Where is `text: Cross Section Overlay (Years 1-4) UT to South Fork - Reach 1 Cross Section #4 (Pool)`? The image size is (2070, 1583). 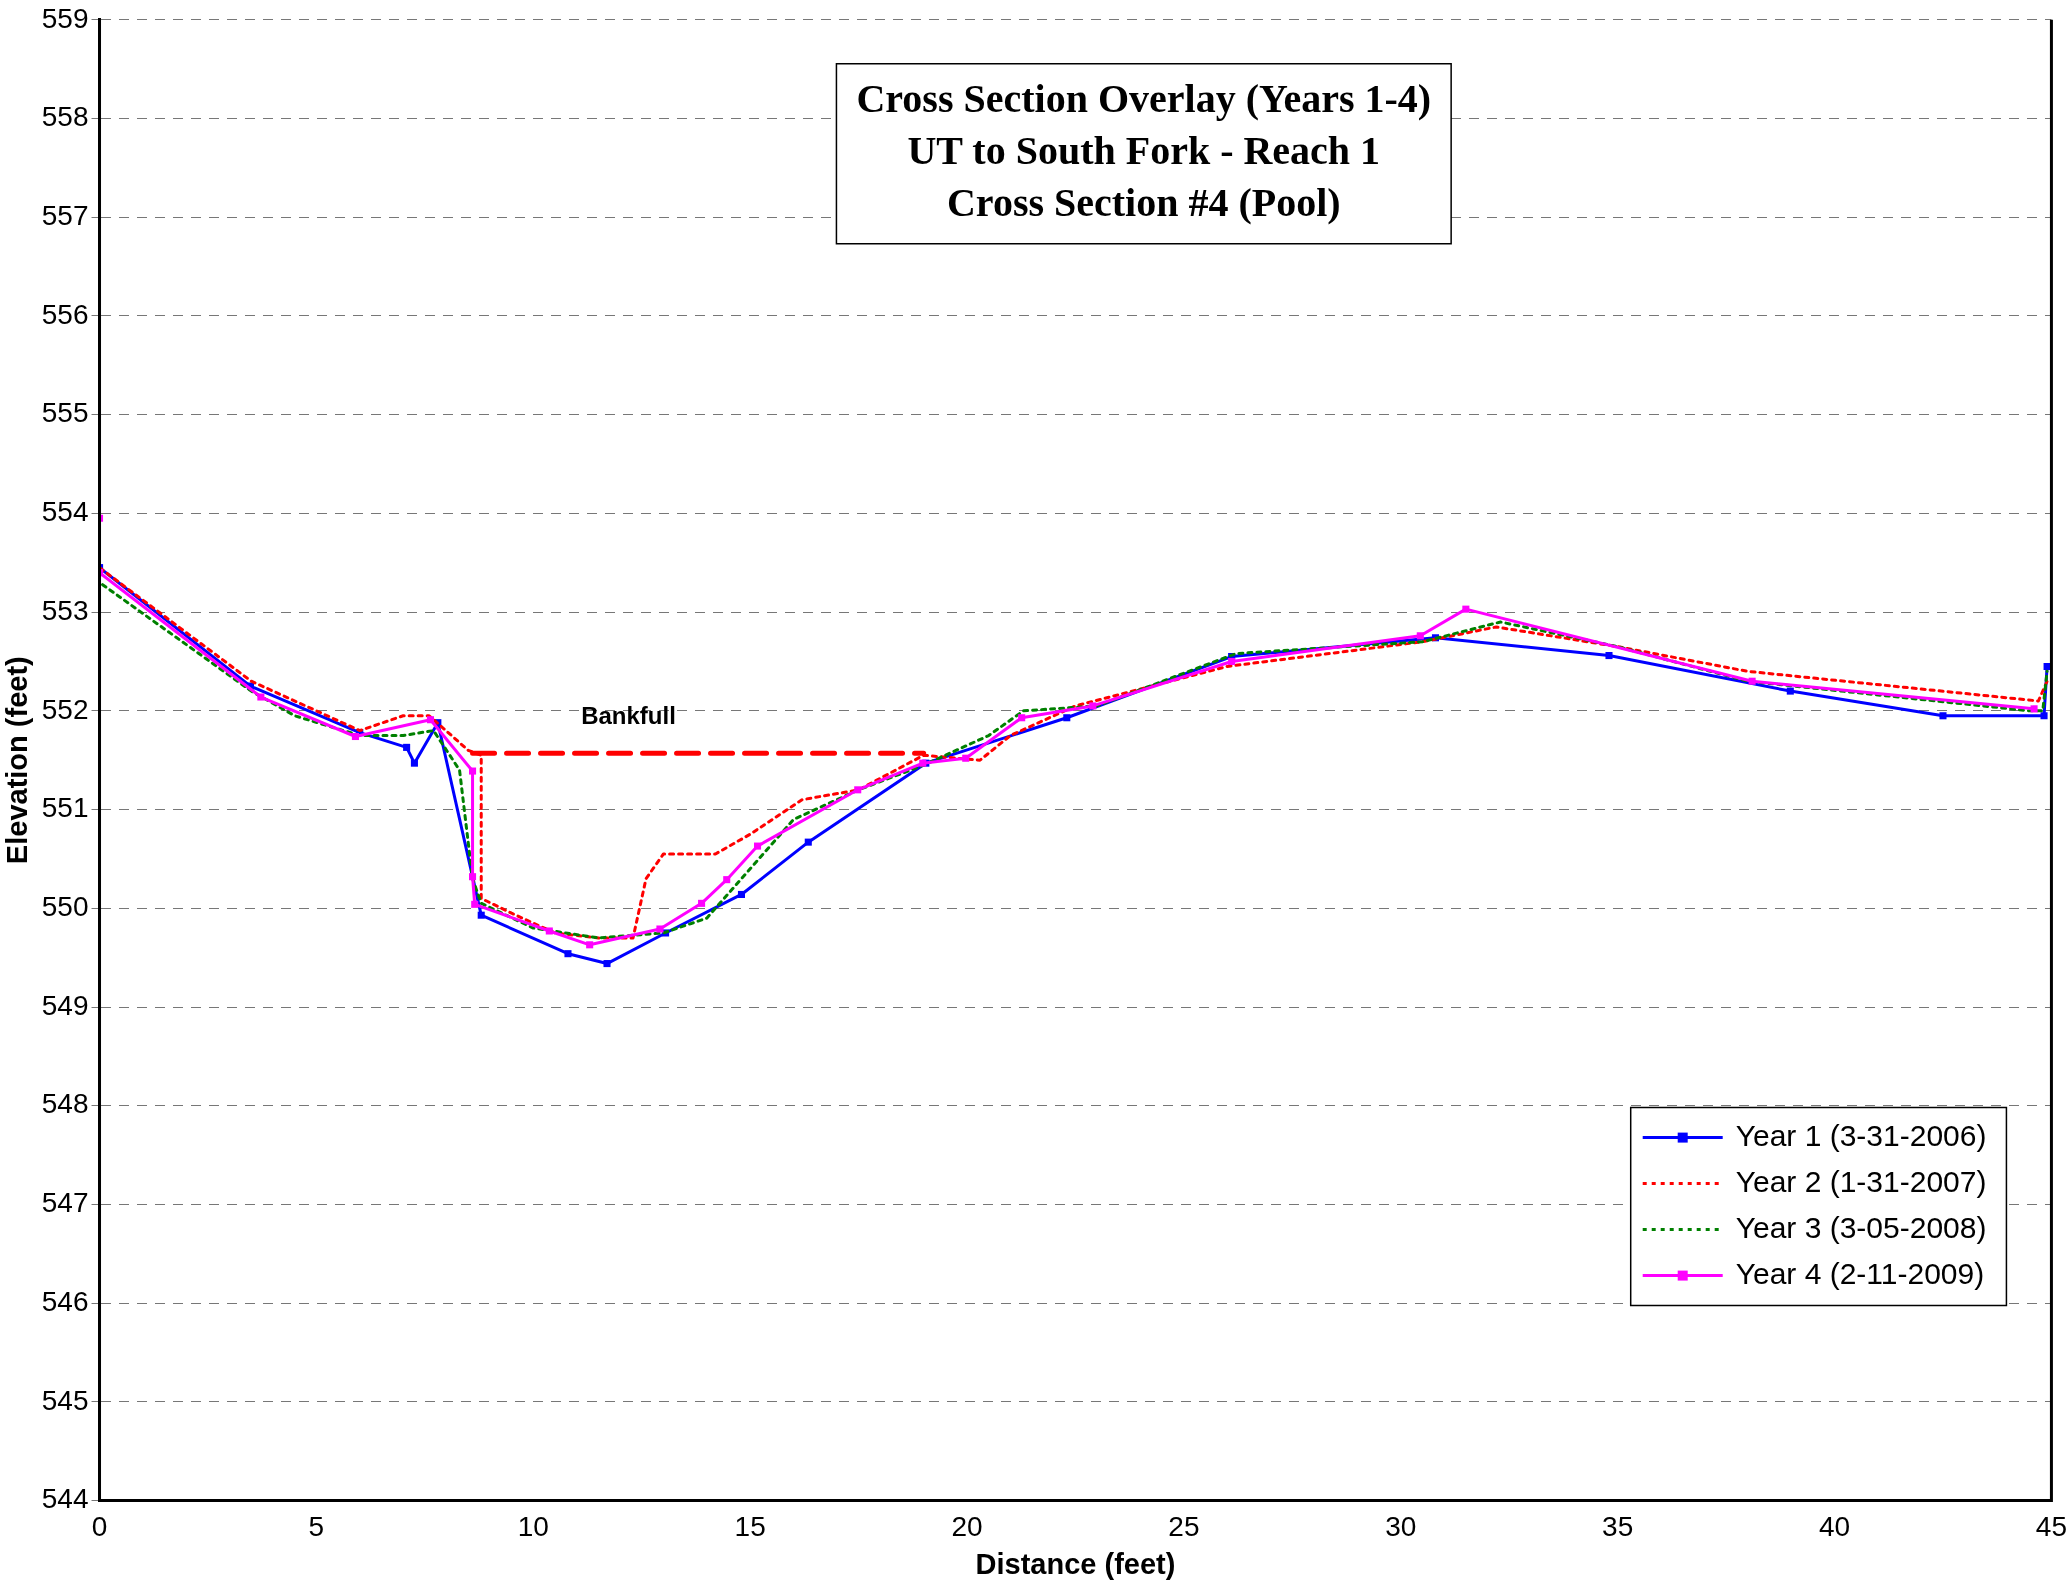 text: Cross Section Overlay (Years 1-4) UT to South Fork - Reach 1 Cross Section #4 (Pool) is located at coordinates (1144, 151).